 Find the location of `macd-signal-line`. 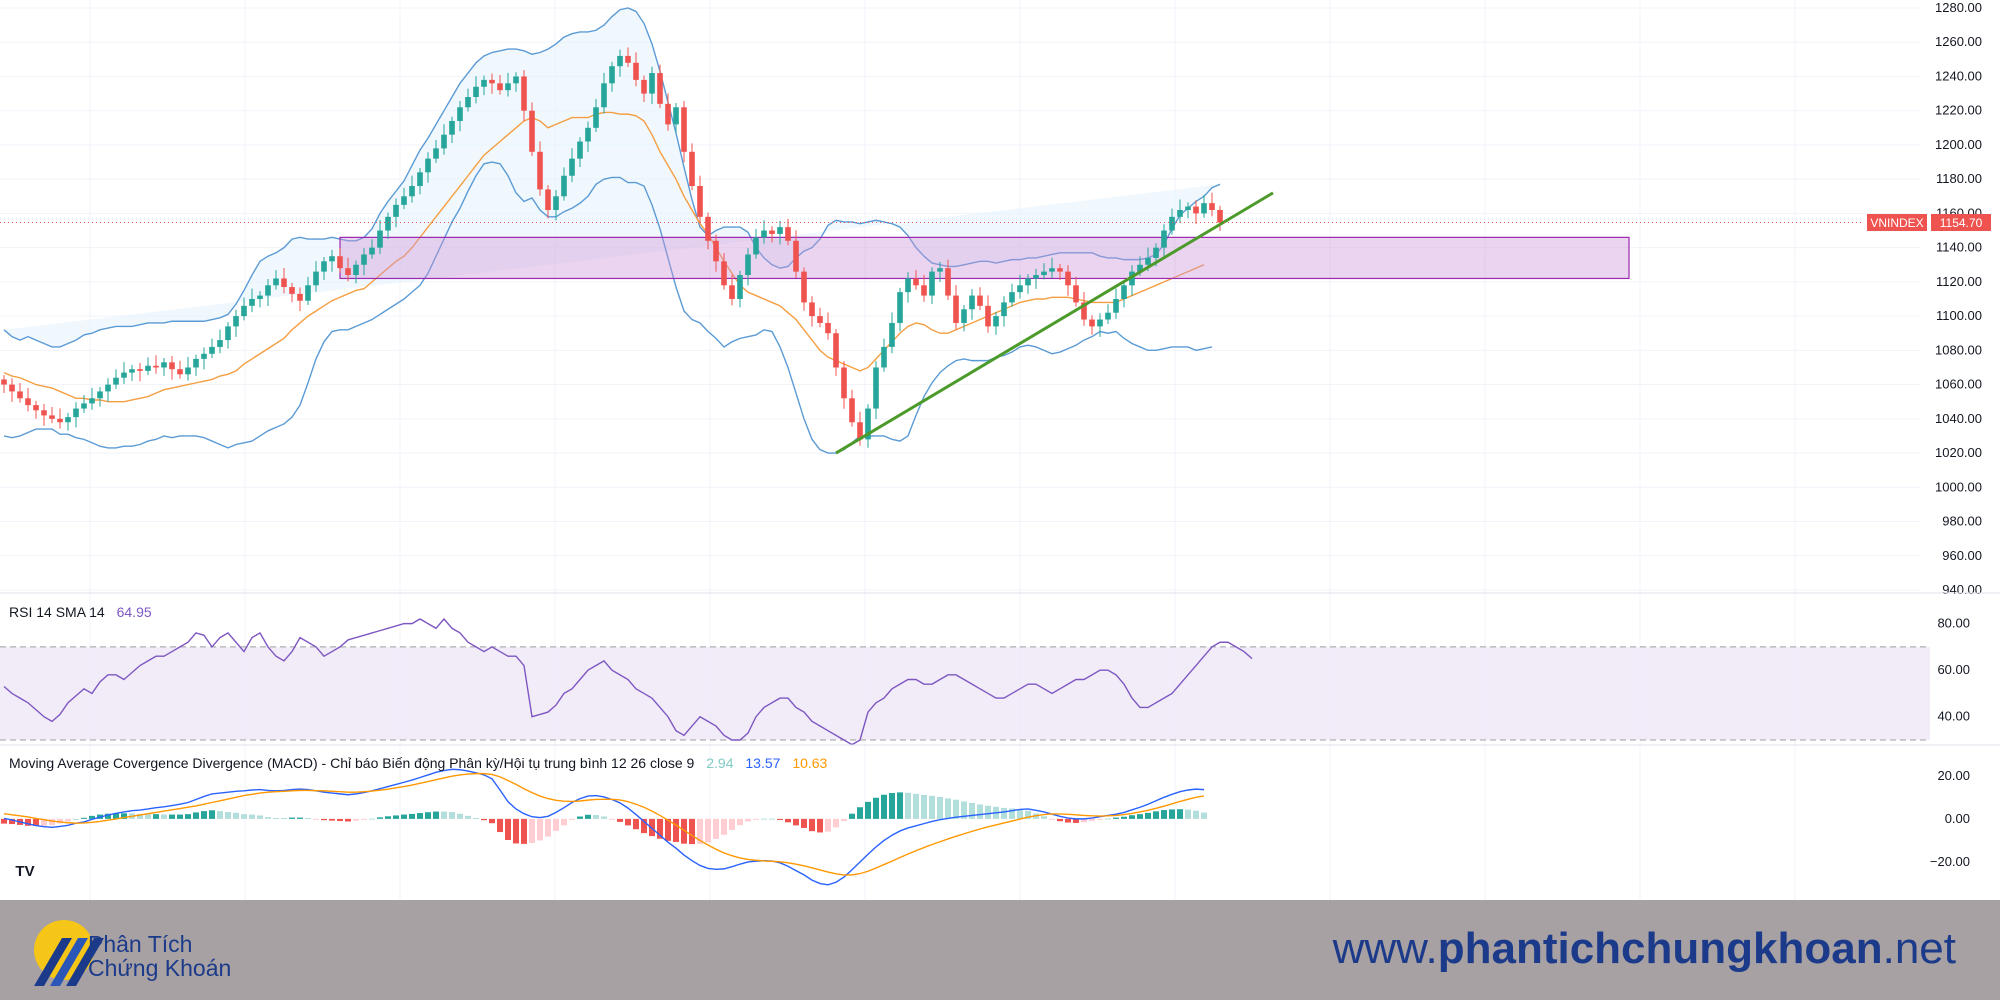

macd-signal-line is located at coordinates (604, 824).